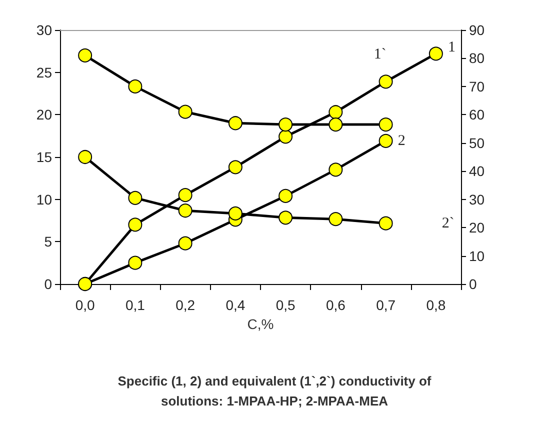 The image size is (549, 426). What do you see at coordinates (477, 228) in the screenshot?
I see `y2-tick-label: 20` at bounding box center [477, 228].